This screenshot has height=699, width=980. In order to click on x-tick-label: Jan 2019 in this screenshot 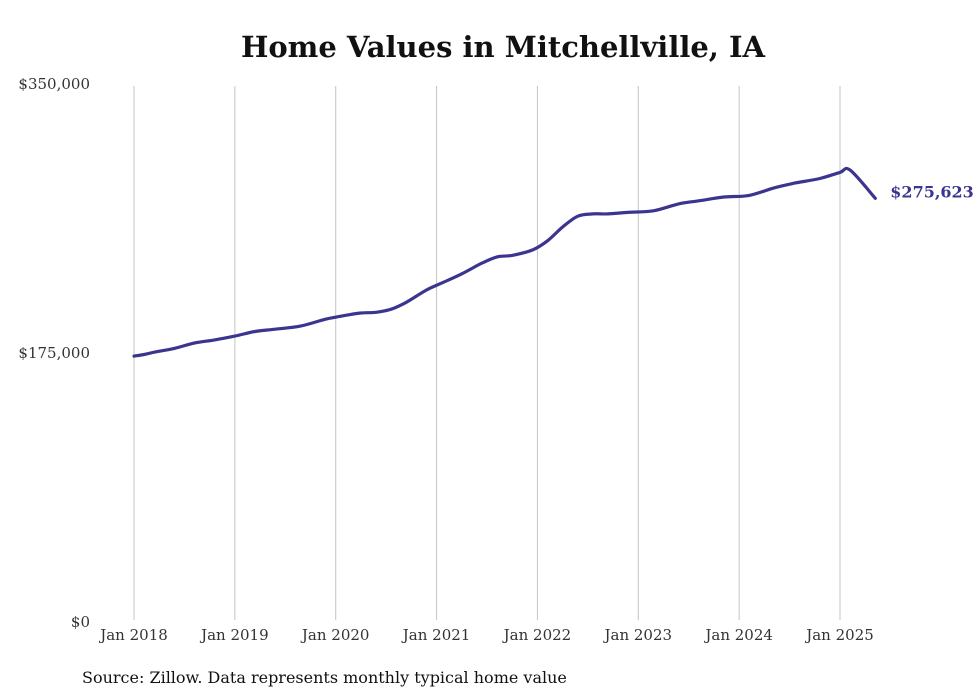, I will do `click(234, 635)`.